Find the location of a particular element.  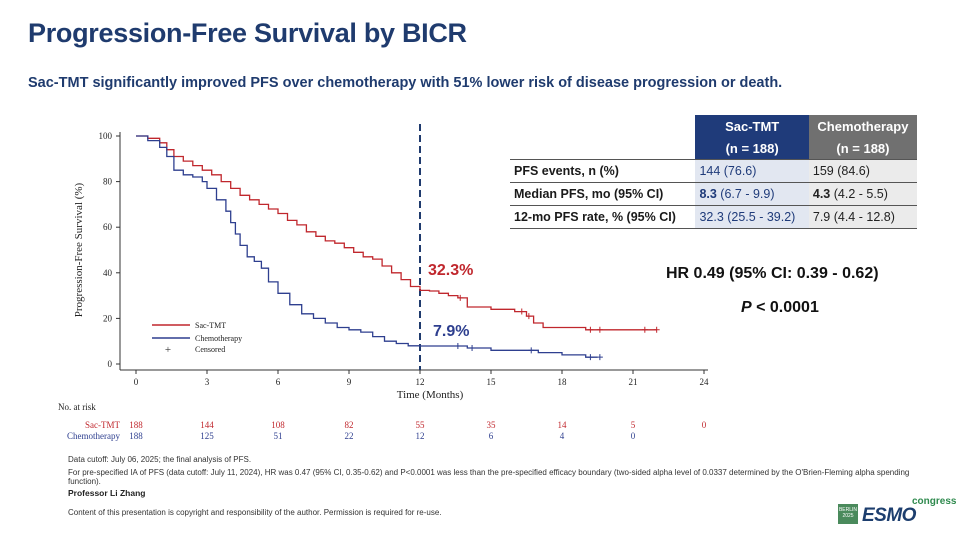

at-risk-value-chemotherapy: 0 is located at coordinates (633, 436).